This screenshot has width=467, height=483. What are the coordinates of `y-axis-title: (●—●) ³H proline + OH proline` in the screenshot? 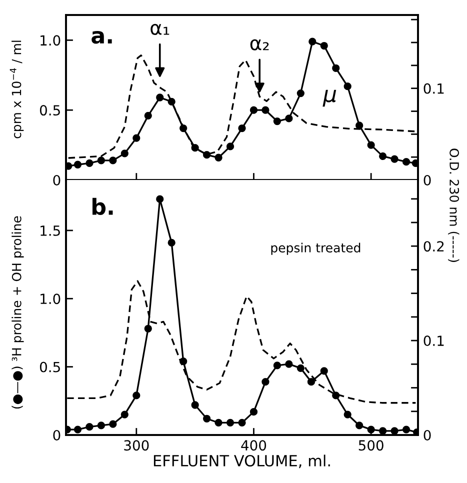 It's located at (18, 312).